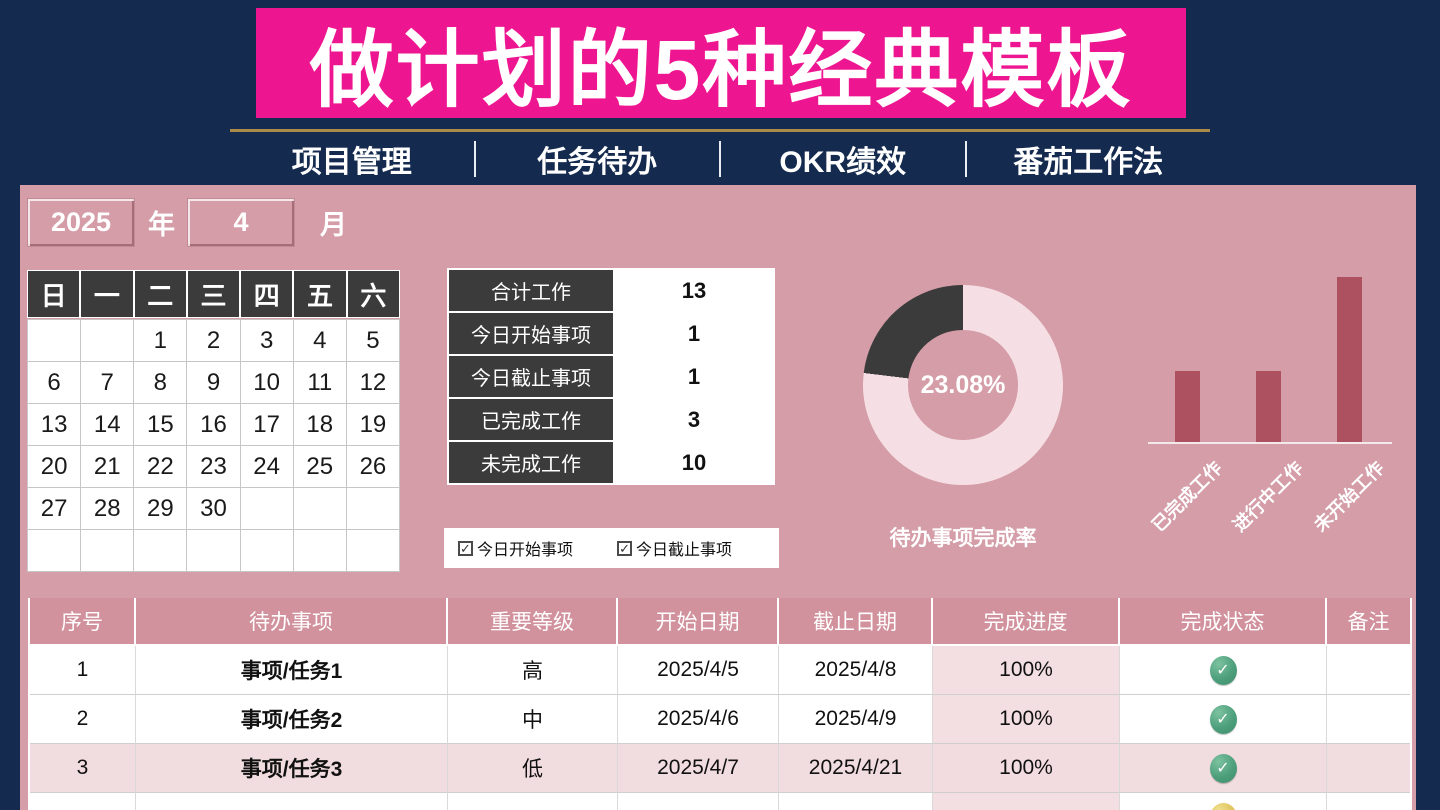 This screenshot has width=1440, height=810. What do you see at coordinates (372, 424) in the screenshot?
I see `calendar-day-cell: 19` at bounding box center [372, 424].